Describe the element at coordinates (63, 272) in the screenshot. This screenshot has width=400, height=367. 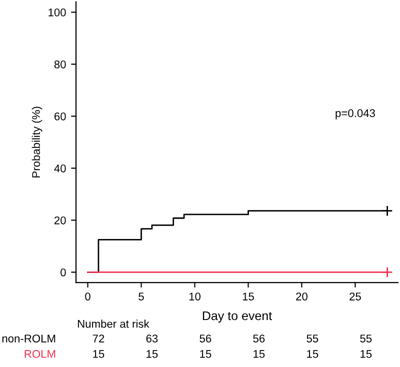
I see `y-tick-label: 0` at that location.